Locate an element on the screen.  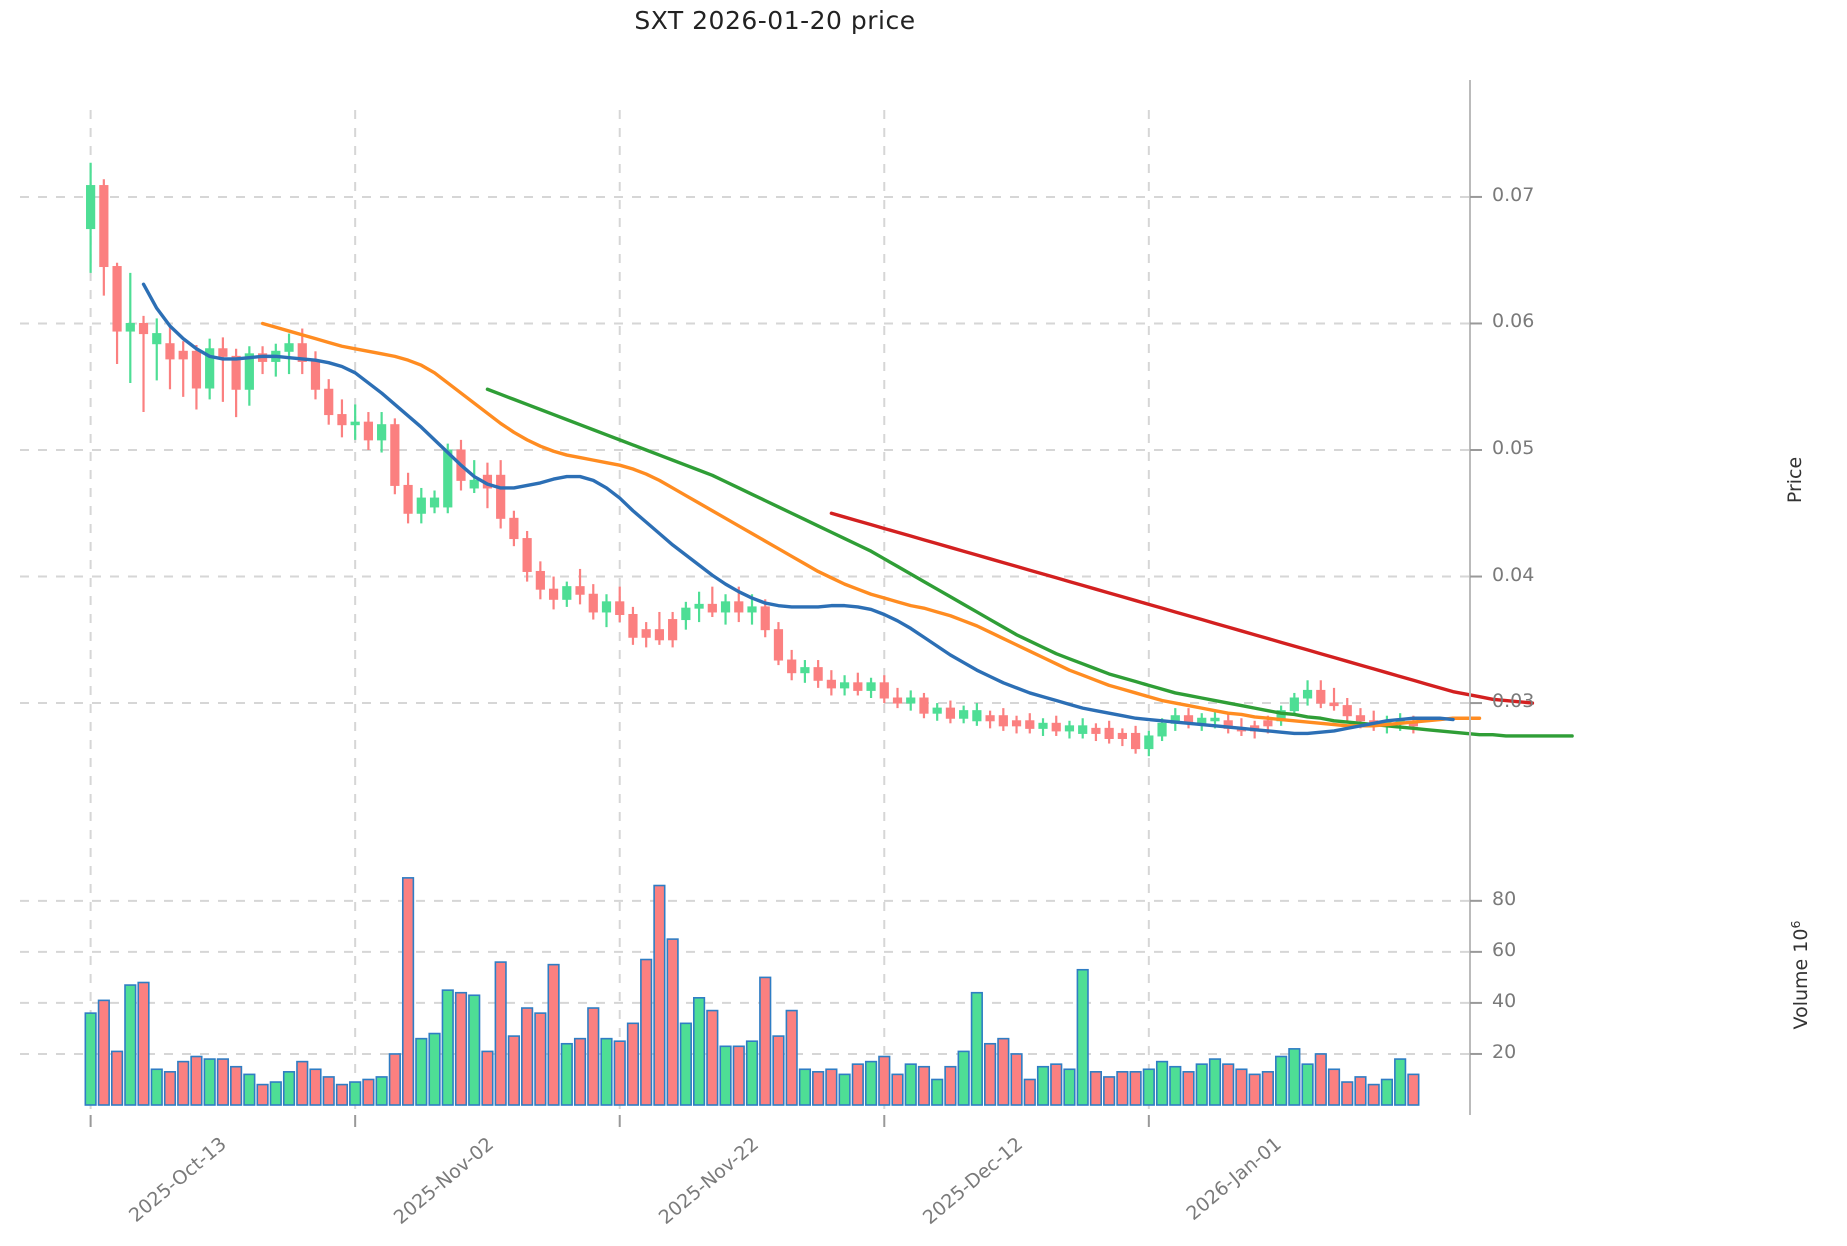
price-tick-label-0: 0.07 is located at coordinates (1513, 194).